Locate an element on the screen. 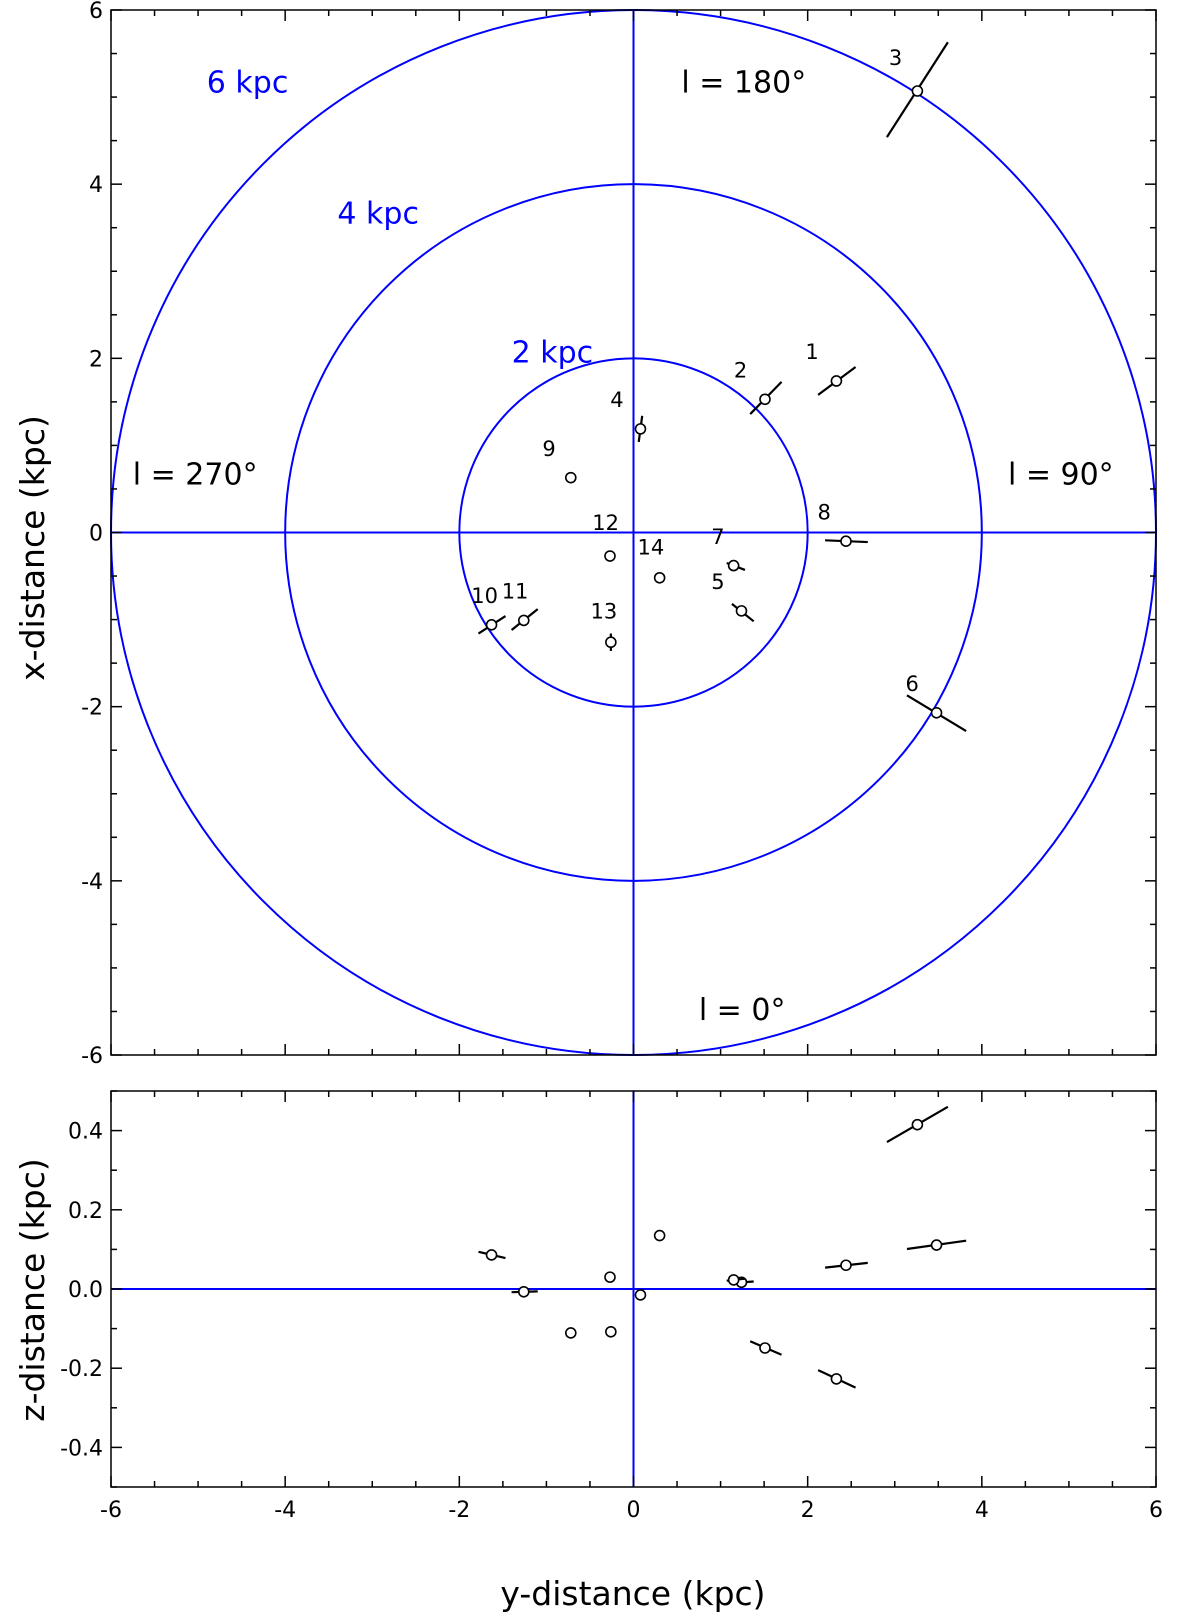 The image size is (1200, 1617). ring-label-4kpc: 4 kpc is located at coordinates (378, 213).